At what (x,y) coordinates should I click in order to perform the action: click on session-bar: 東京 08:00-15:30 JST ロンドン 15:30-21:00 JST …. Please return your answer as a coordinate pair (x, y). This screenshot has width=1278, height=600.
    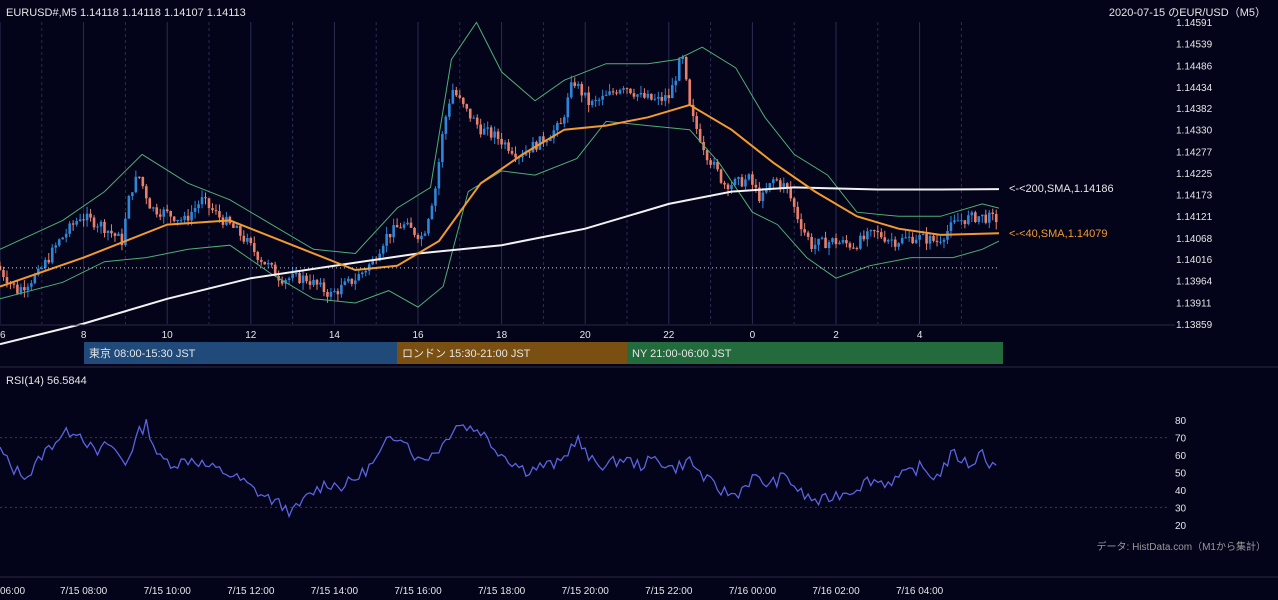
    Looking at the image, I should click on (543, 353).